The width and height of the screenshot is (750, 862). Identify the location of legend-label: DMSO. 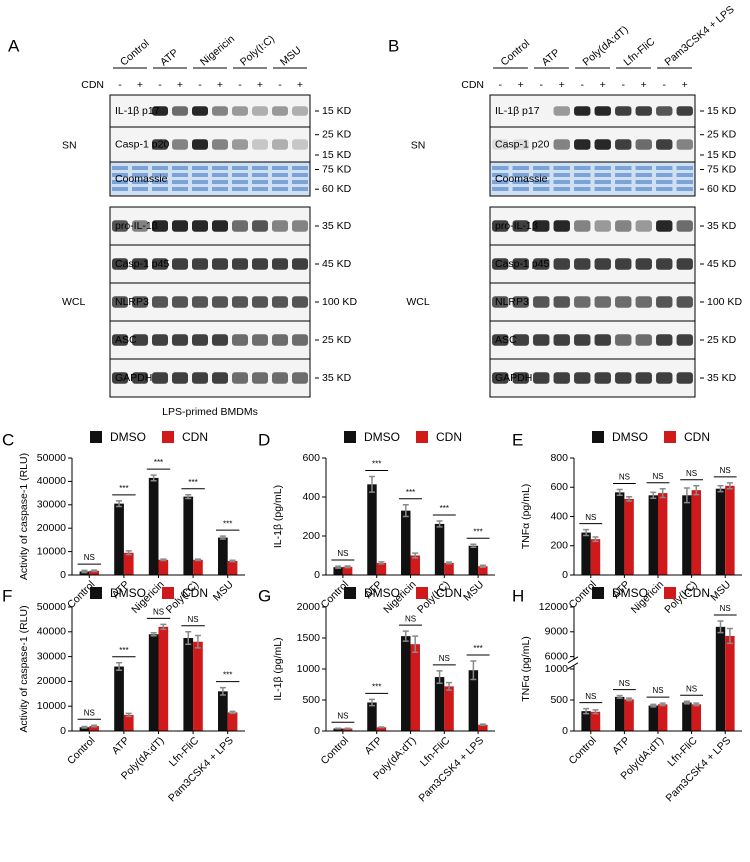
(128, 593).